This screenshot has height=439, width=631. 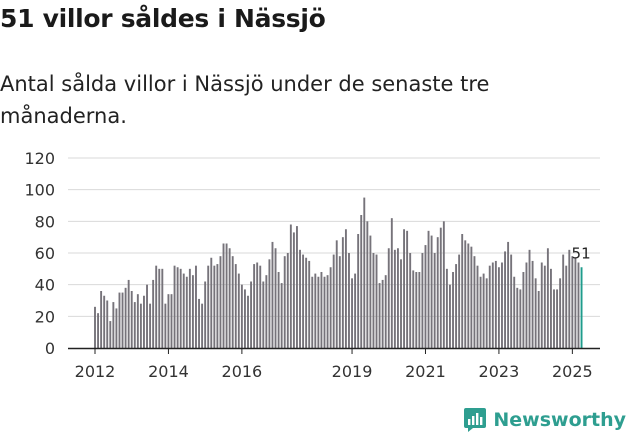 I want to click on y-tick-label: 20, so click(x=45, y=316).